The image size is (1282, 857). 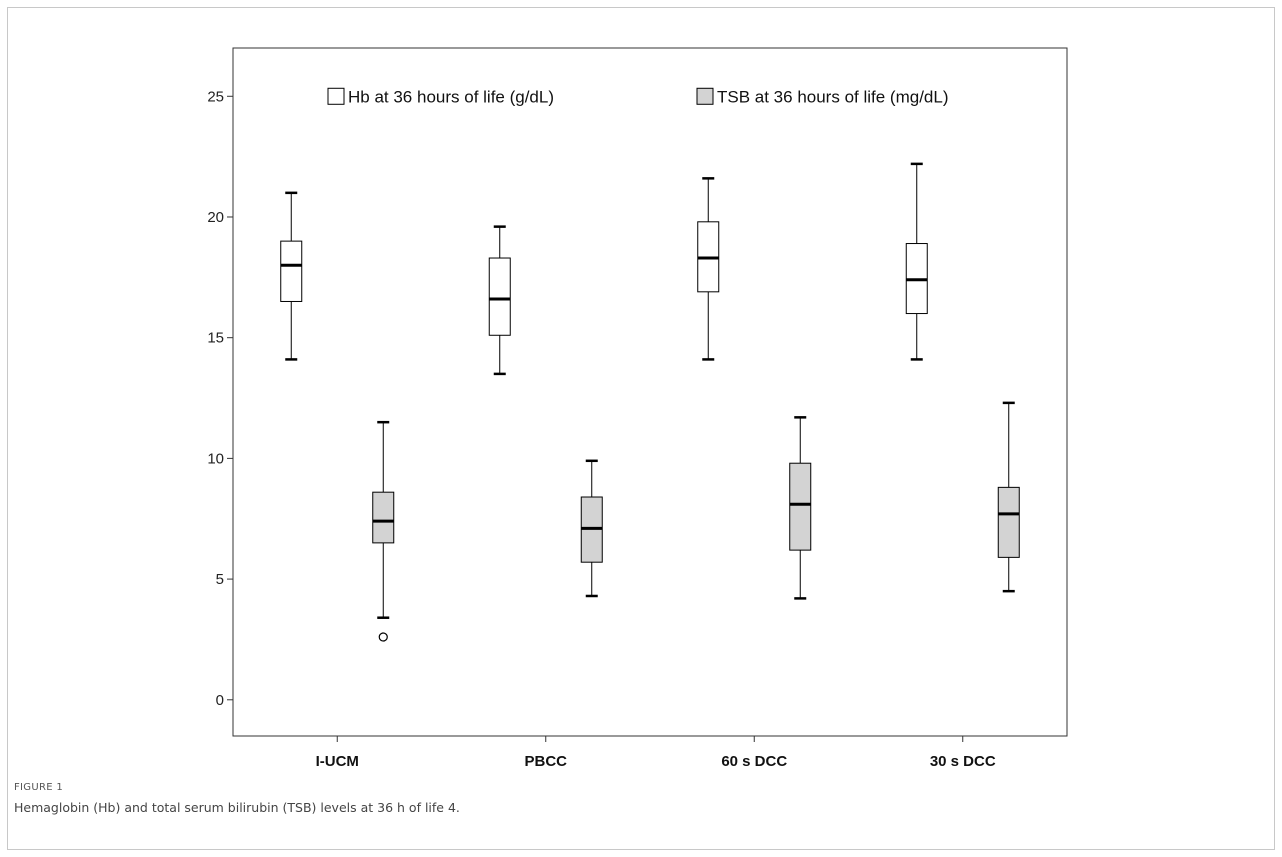 I want to click on figure-label: FIGURE 1, so click(x=38, y=787).